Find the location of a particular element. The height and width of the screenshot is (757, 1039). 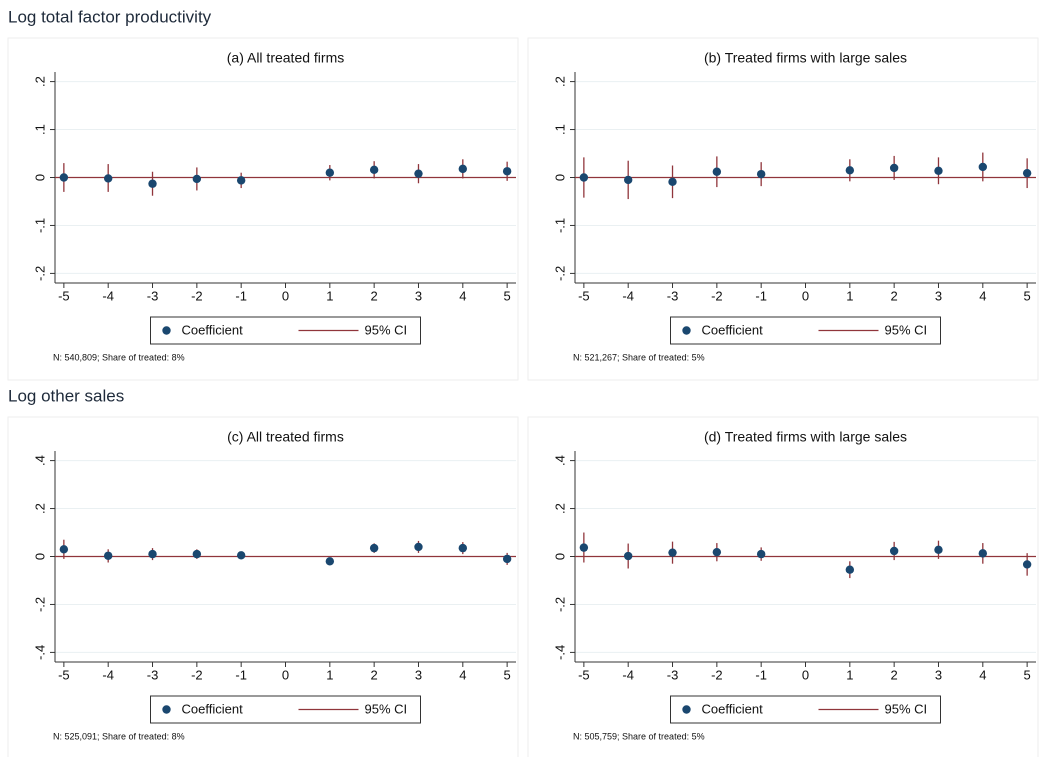

legend is located at coordinates (285, 330).